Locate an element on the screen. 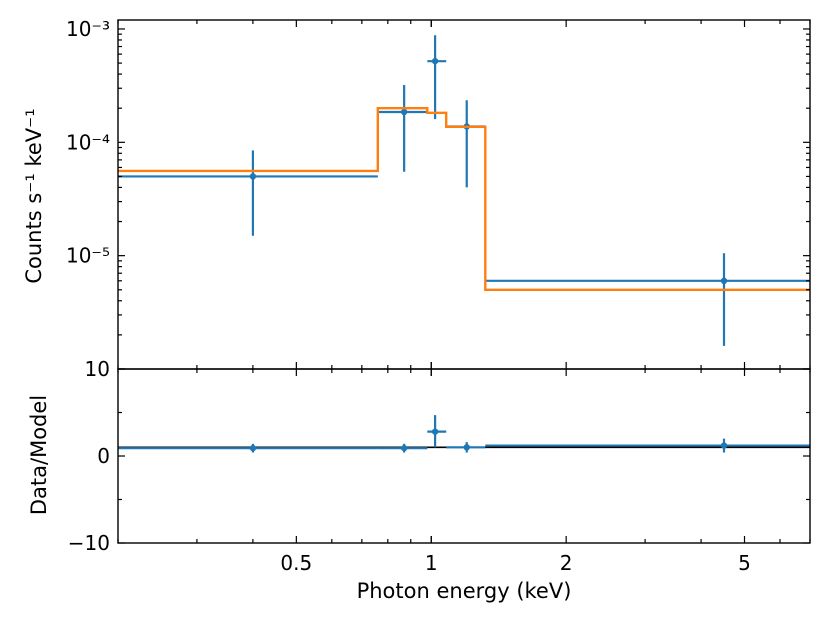 This screenshot has height=623, width=830. x-tick-label: 5 is located at coordinates (744, 563).